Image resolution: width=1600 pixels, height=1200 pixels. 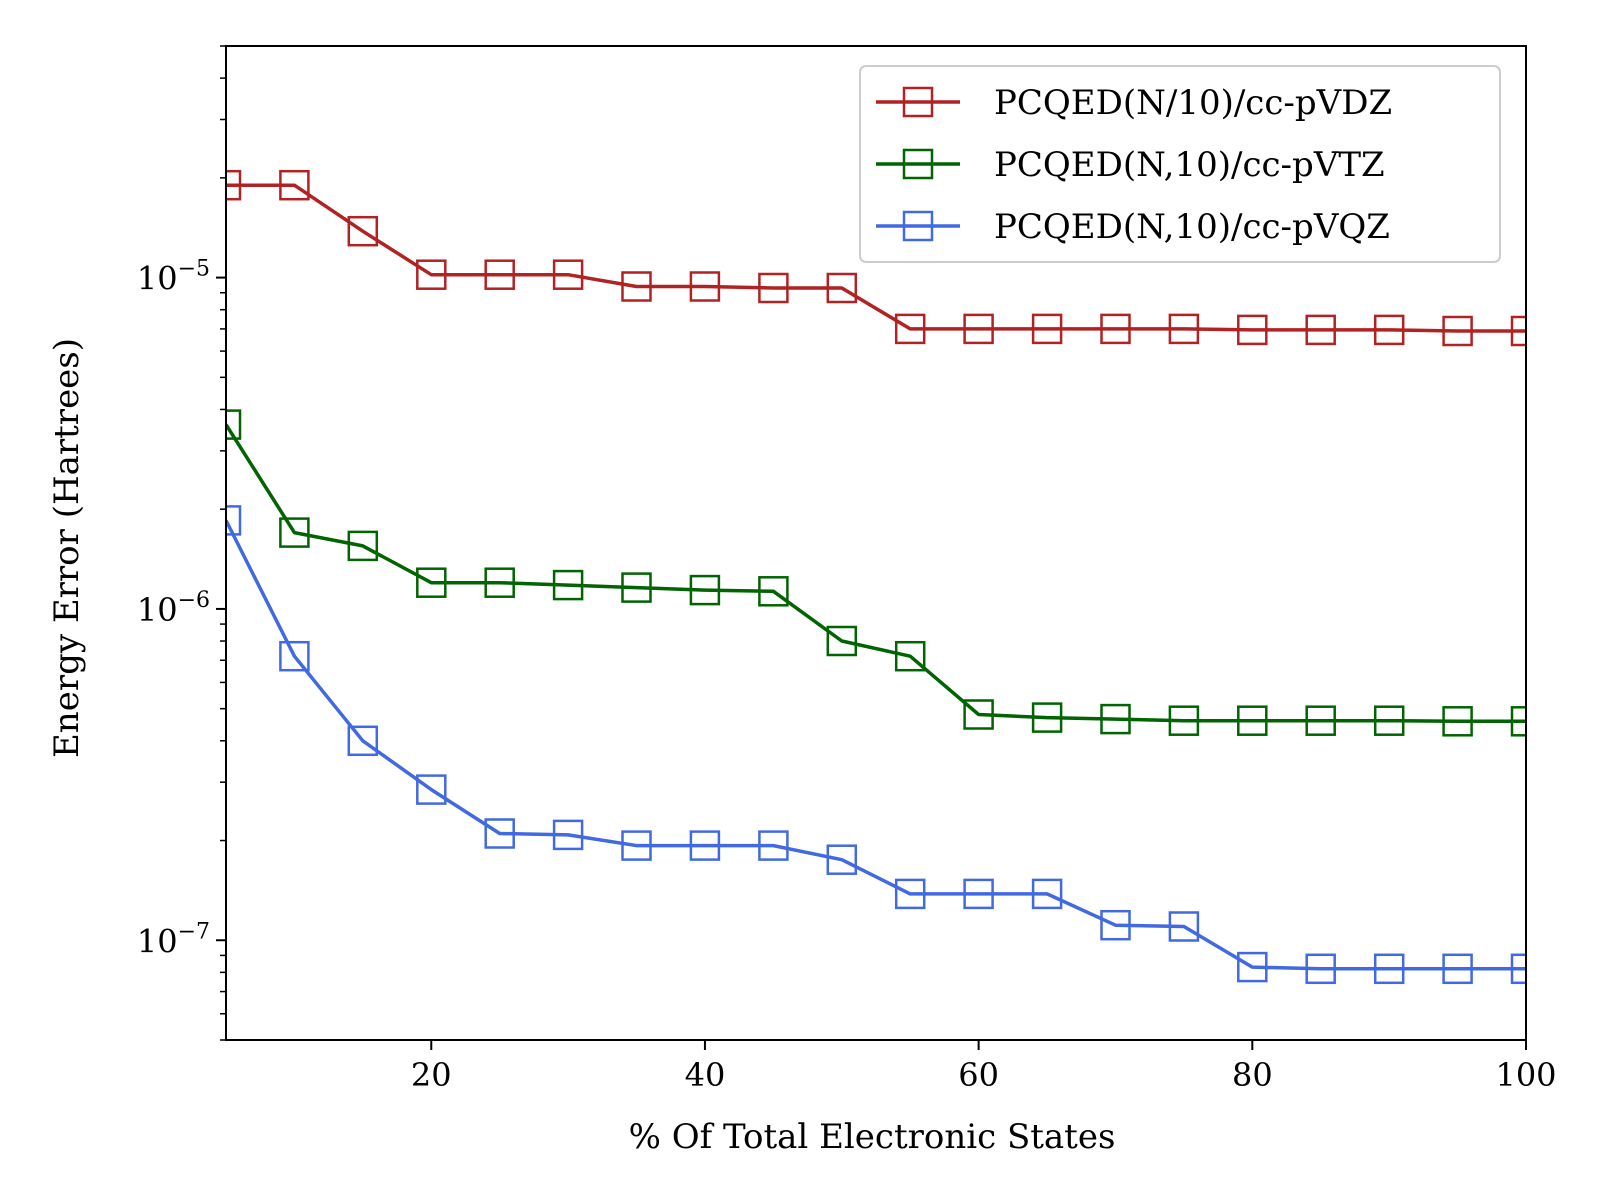 I want to click on y-tick-label: 10⁻⁵, so click(x=173, y=277).